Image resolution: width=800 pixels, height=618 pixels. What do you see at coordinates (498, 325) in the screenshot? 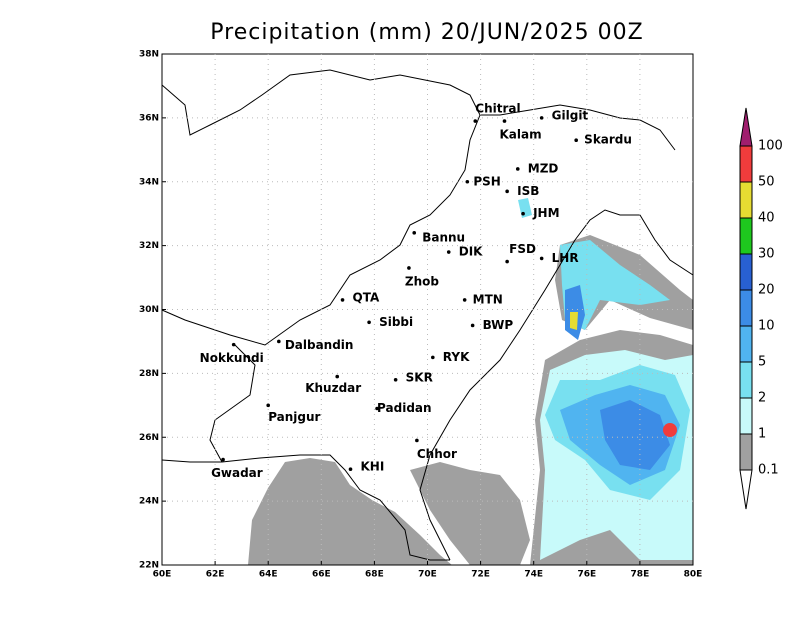
I see `city-label: BWP` at bounding box center [498, 325].